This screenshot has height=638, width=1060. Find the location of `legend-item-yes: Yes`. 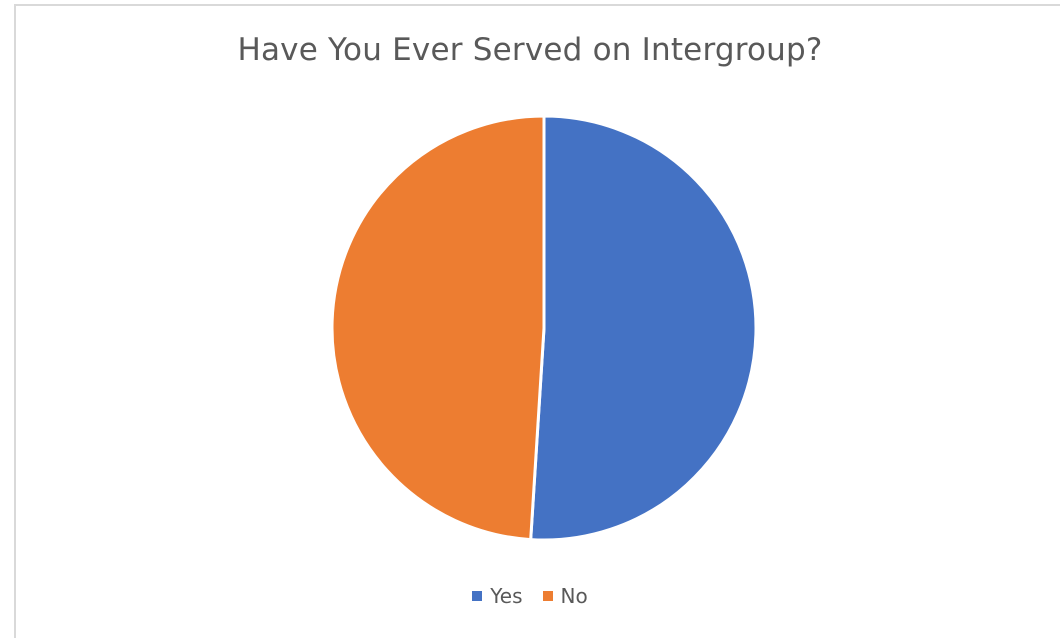

legend-item-yes: Yes is located at coordinates (497, 596).